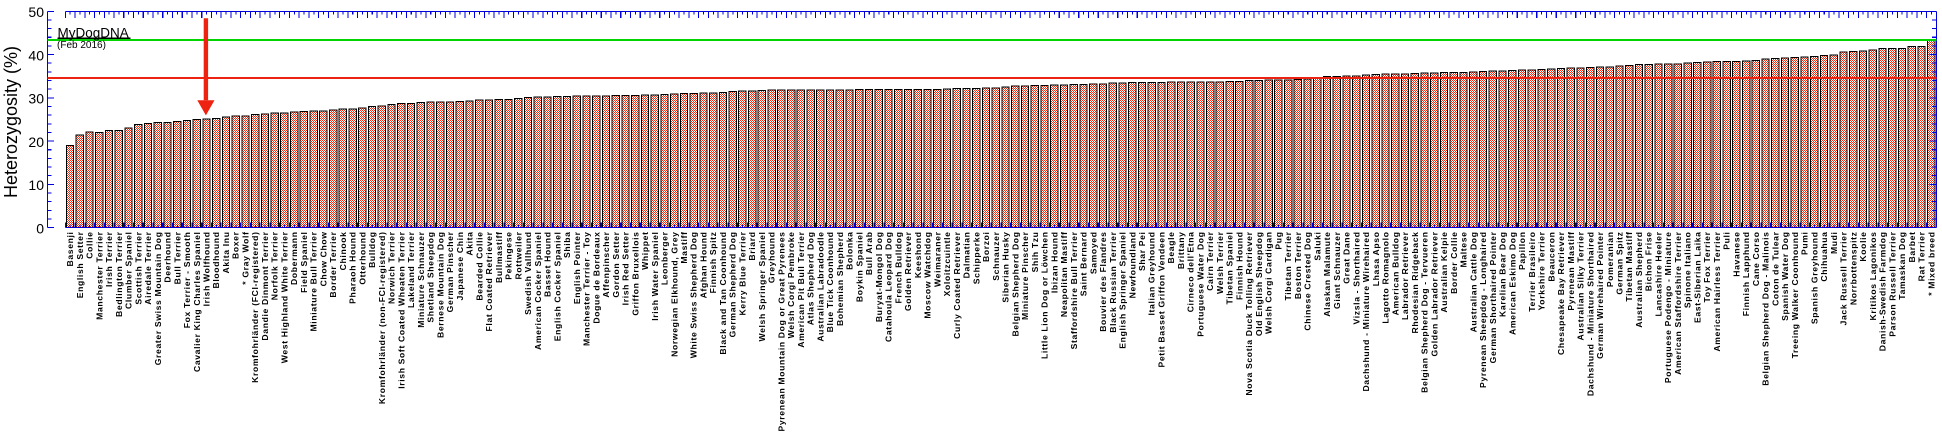 Image resolution: width=1942 pixels, height=444 pixels. What do you see at coordinates (1103, 281) in the screenshot?
I see `svg-text: Bouvier des Flandres` at bounding box center [1103, 281].